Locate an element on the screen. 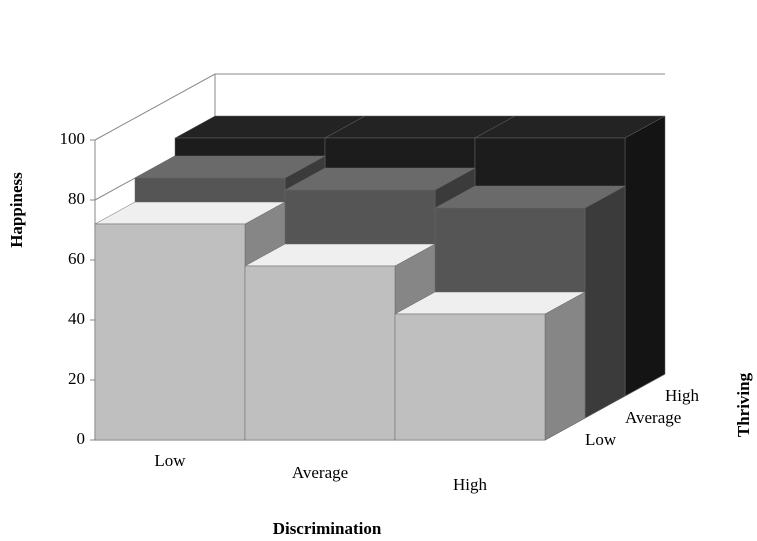 This screenshot has height=541, width=757. y-axis-title: Happiness is located at coordinates (16, 210).